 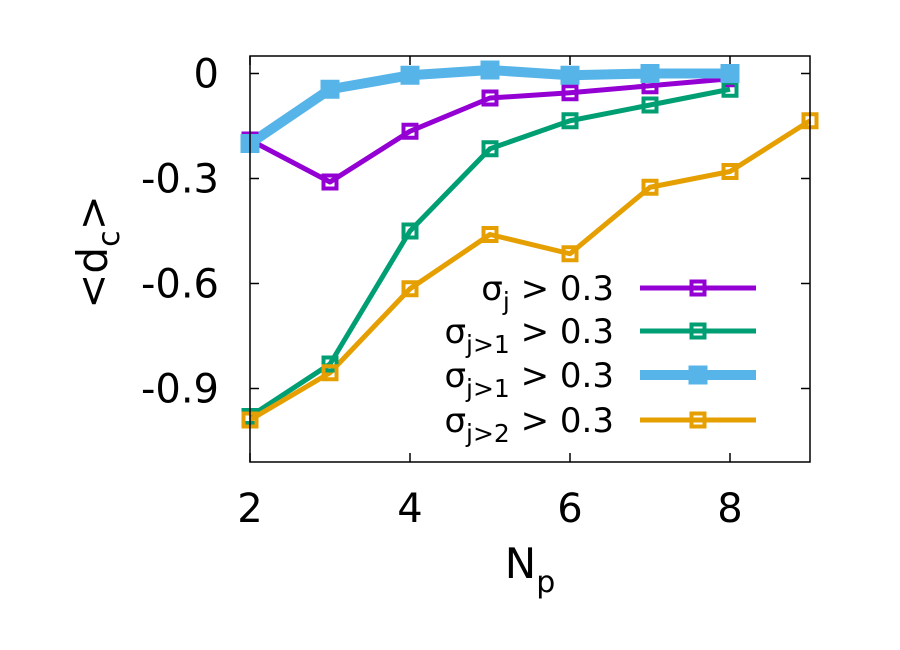 What do you see at coordinates (206, 75) in the screenshot?
I see `y-tick-label: 0` at bounding box center [206, 75].